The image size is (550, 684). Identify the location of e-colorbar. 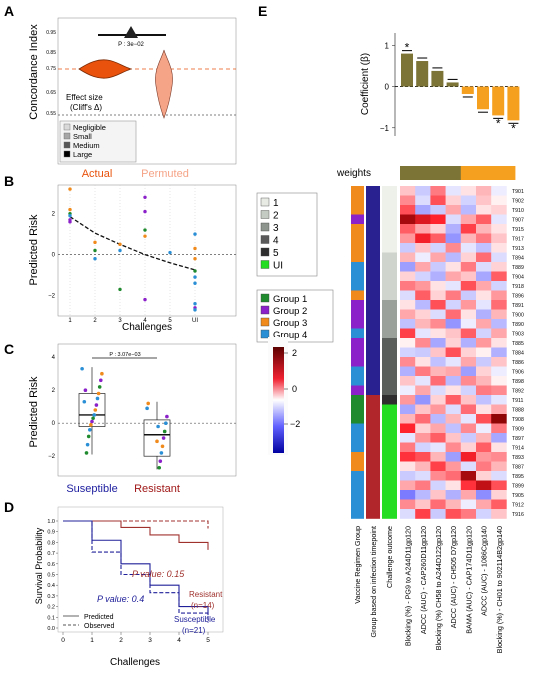
(278, 400).